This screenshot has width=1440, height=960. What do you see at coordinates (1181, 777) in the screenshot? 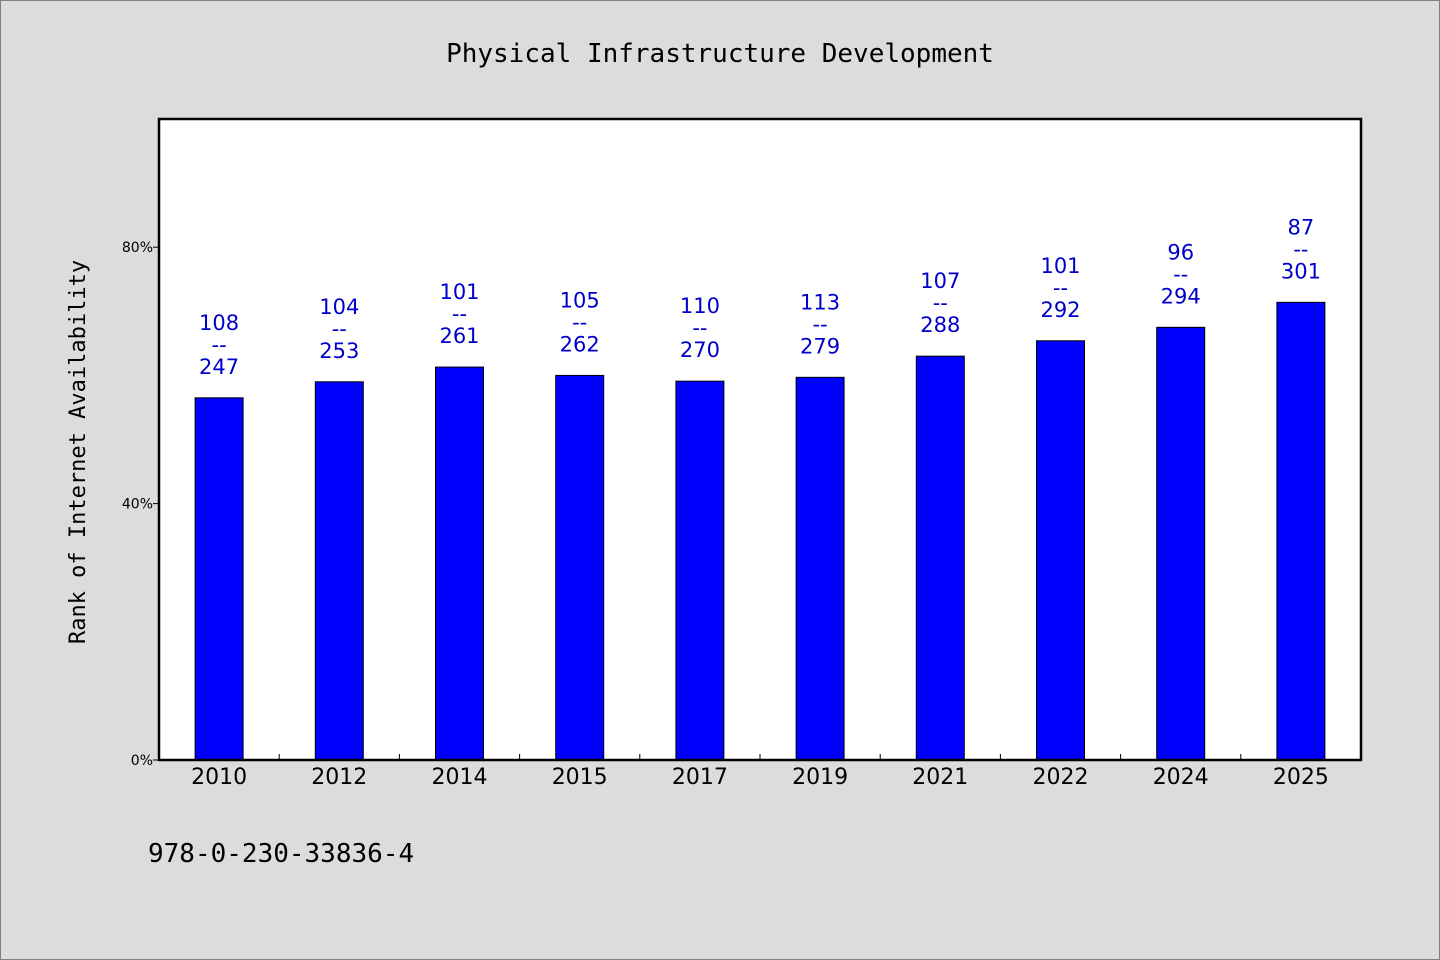
I see `x-tick-label: 2024` at bounding box center [1181, 777].